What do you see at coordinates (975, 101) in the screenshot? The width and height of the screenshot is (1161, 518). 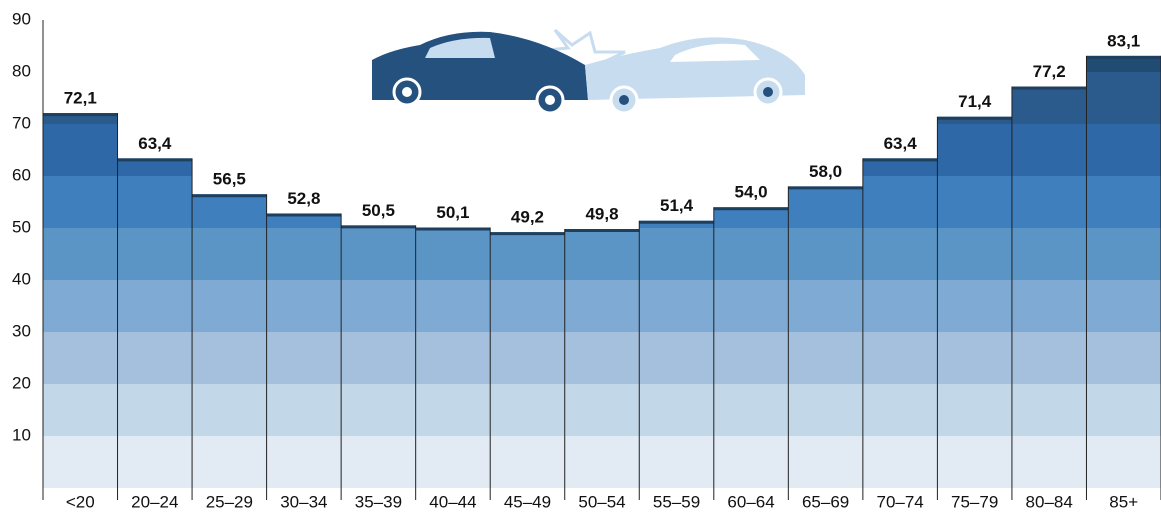 I see `value-label: 71,4` at bounding box center [975, 101].